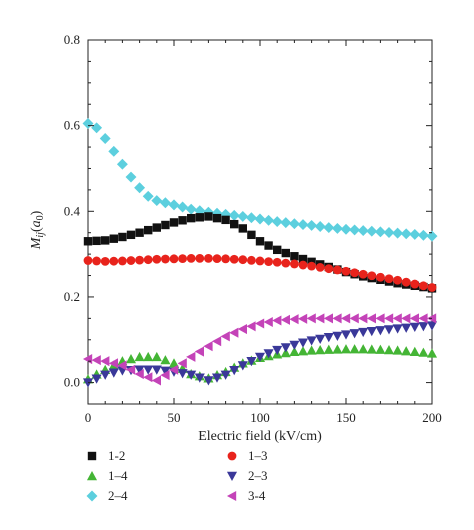  What do you see at coordinates (258, 475) in the screenshot?
I see `legend-label: 2–3` at bounding box center [258, 475].